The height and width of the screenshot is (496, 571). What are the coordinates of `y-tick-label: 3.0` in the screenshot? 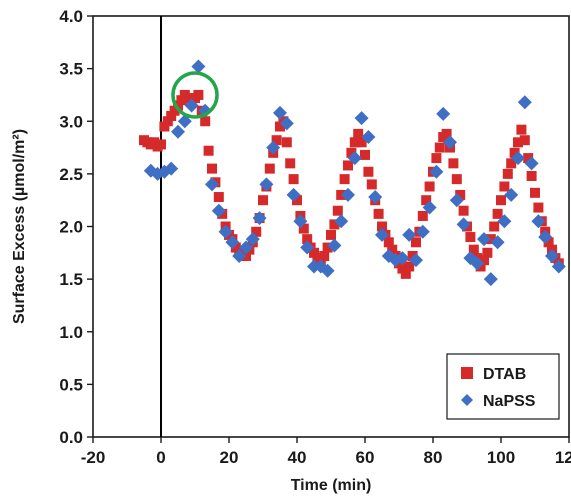 It's located at (71, 121).